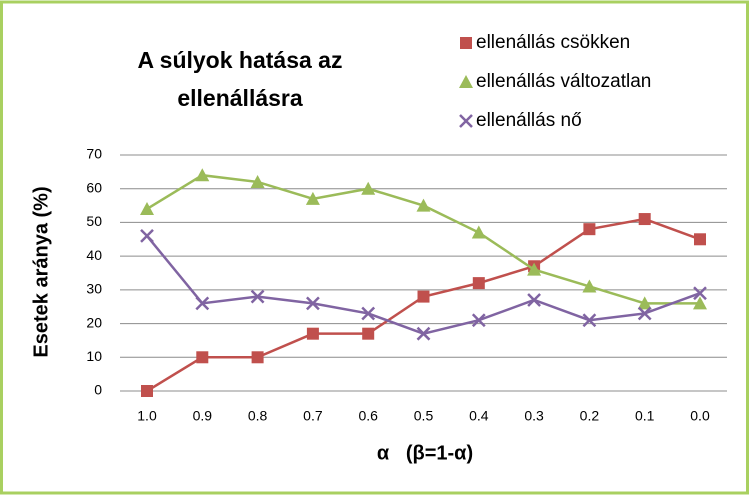 This screenshot has width=749, height=495. What do you see at coordinates (313, 416) in the screenshot?
I see `x-tick-label: 0.7` at bounding box center [313, 416].